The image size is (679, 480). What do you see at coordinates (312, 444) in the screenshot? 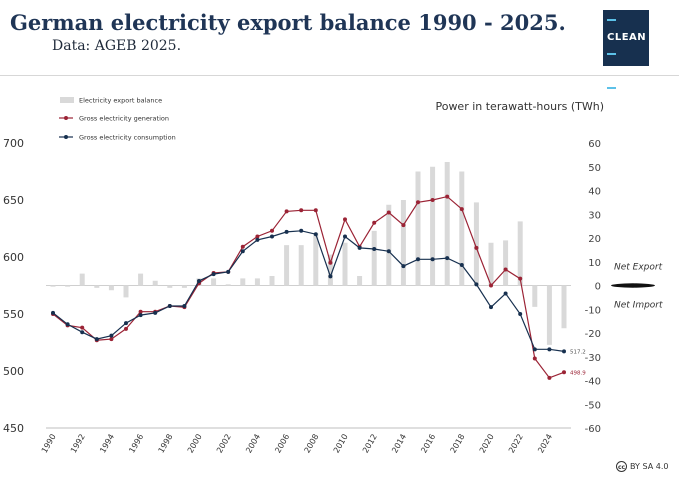
I see `x-axis-tick: 2008` at bounding box center [312, 444].